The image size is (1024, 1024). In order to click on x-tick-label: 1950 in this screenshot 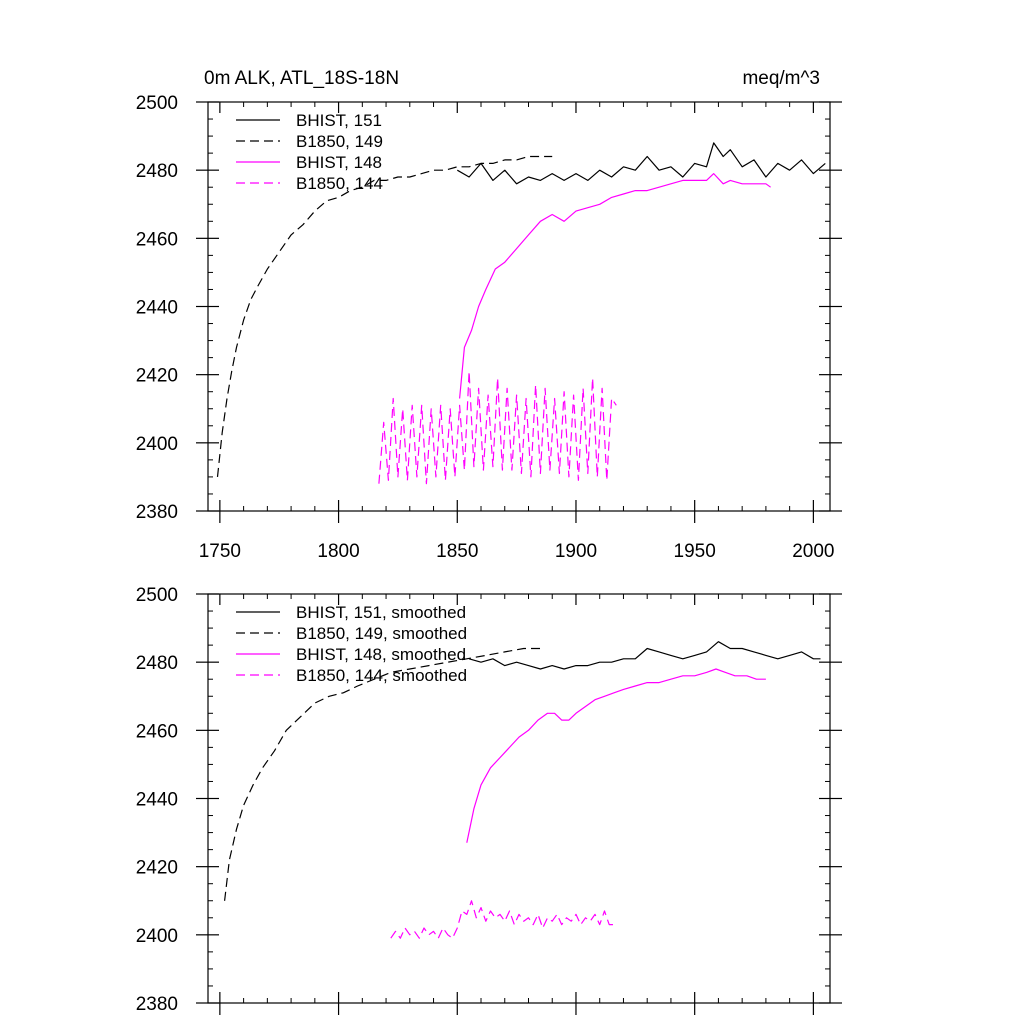, I will do `click(695, 551)`.